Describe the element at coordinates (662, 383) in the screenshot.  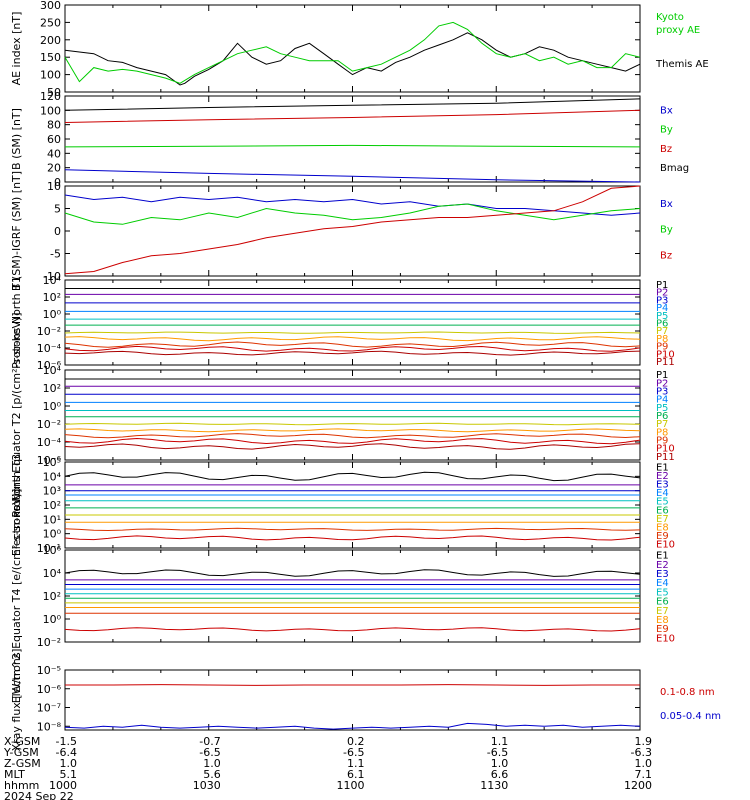
I see `legend-p2: P2` at that location.